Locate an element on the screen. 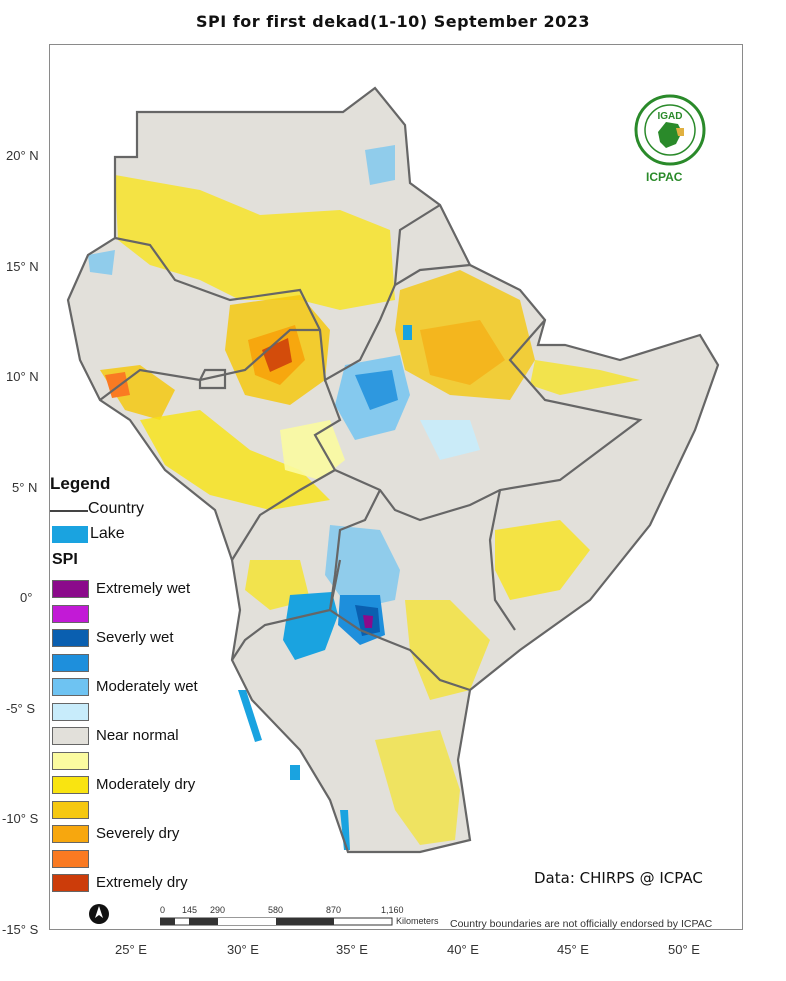 This screenshot has height=981, width=786. lon-label-40e: 40° E is located at coordinates (463, 949).